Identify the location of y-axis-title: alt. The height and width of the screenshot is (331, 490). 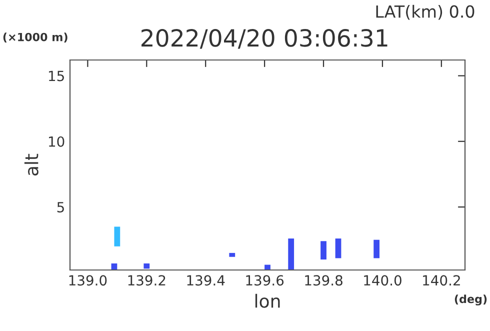
(31, 165).